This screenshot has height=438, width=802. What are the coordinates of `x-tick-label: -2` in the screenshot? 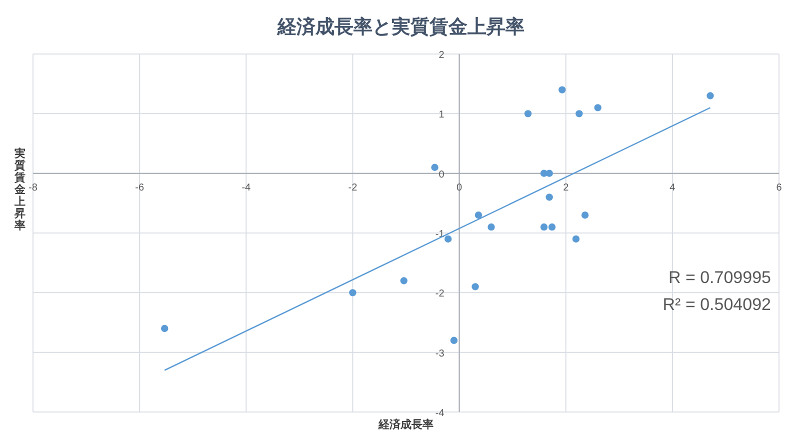 It's located at (353, 188).